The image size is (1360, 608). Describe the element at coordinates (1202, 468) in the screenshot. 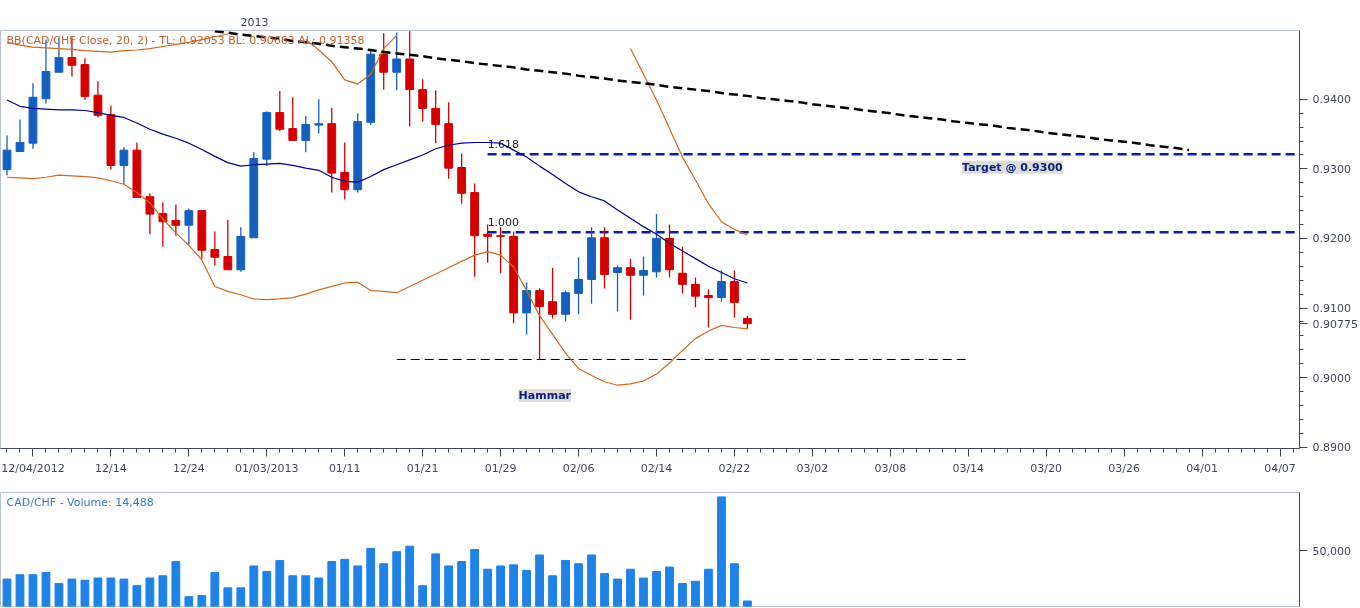

I see `x-tick-label: 04/01` at that location.